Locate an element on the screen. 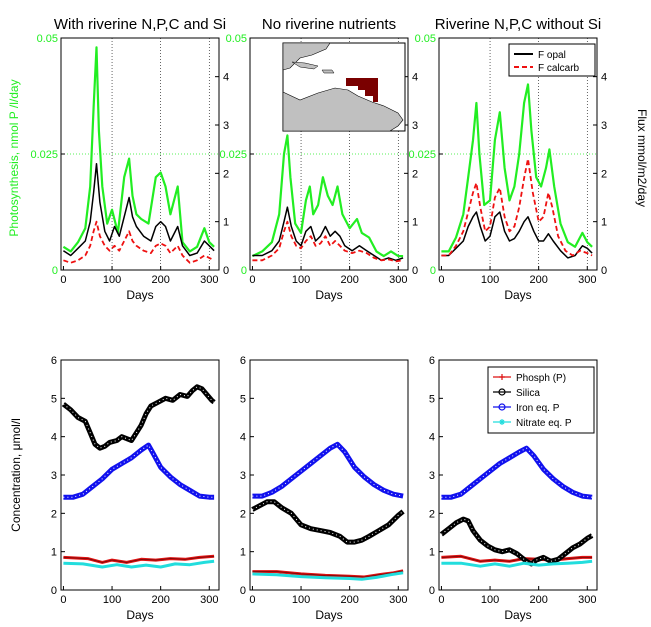  legend-box is located at coordinates (552, 60).